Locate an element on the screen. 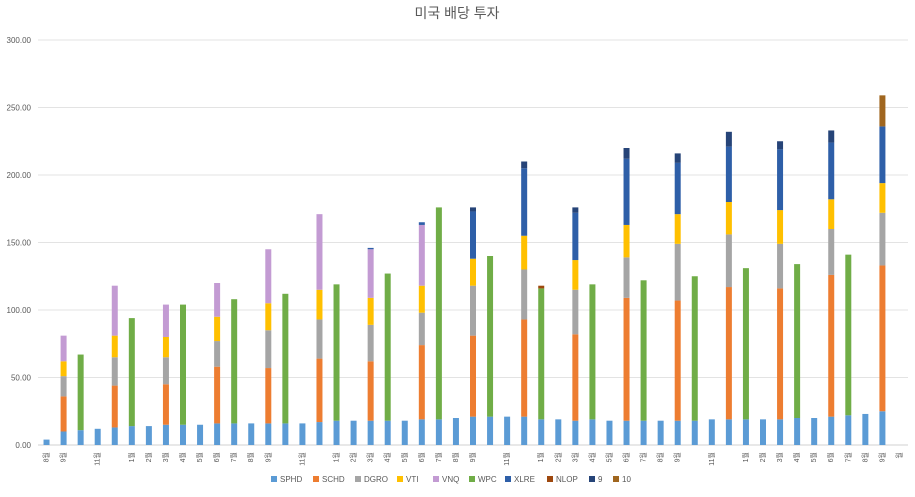 This screenshot has width=915, height=497. x-tick-label: 2월 is located at coordinates (353, 457).